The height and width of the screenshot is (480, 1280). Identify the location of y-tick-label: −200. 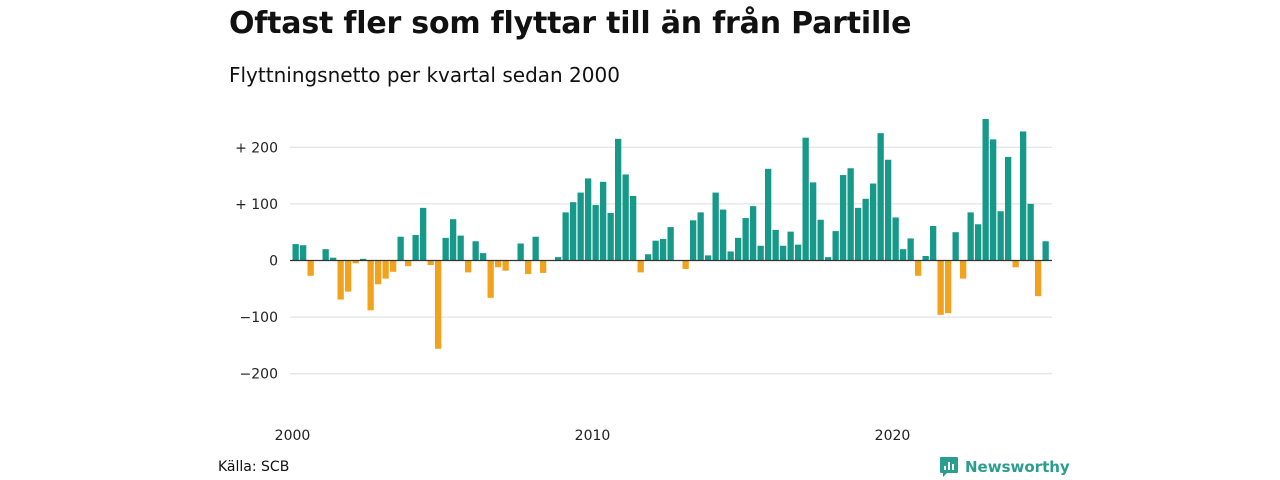
(259, 375).